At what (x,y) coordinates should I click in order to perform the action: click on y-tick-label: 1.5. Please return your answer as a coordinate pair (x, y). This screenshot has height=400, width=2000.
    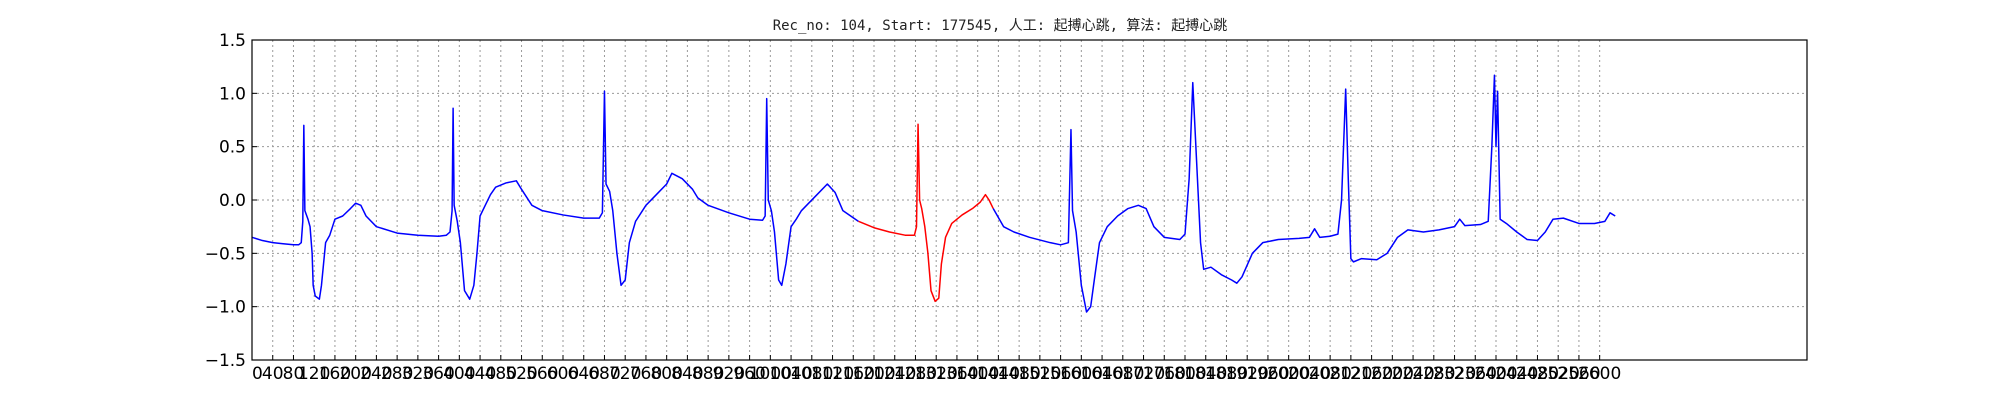
    Looking at the image, I should click on (232, 41).